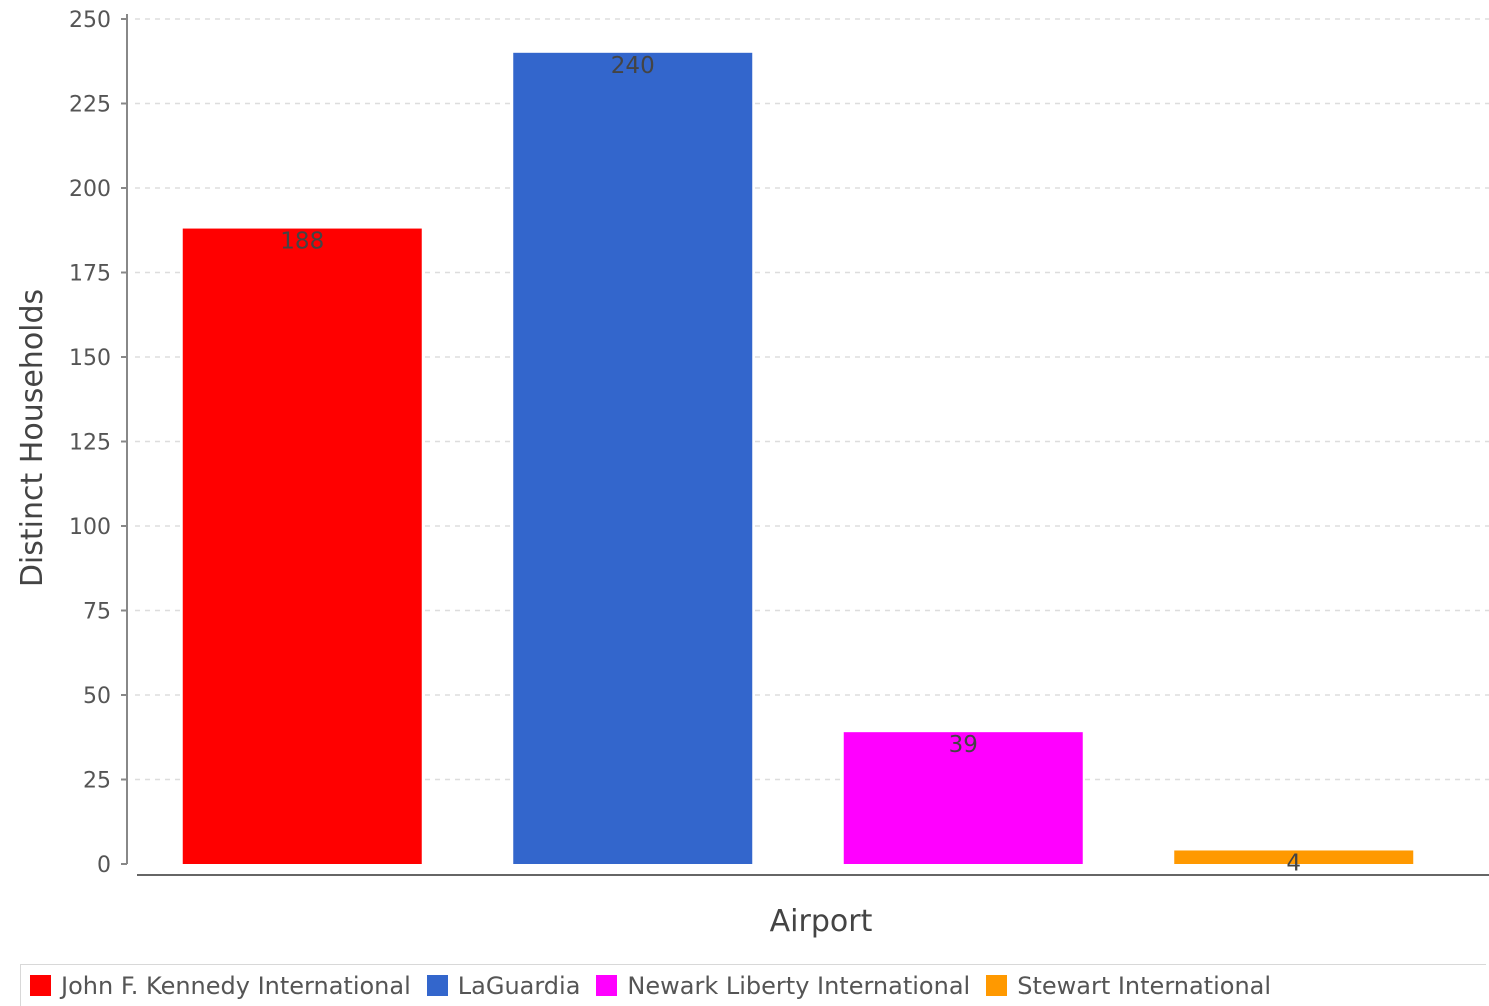 Image resolution: width=1489 pixels, height=1006 pixels. What do you see at coordinates (799, 985) in the screenshot?
I see `legend-label: Newark Liberty International` at bounding box center [799, 985].